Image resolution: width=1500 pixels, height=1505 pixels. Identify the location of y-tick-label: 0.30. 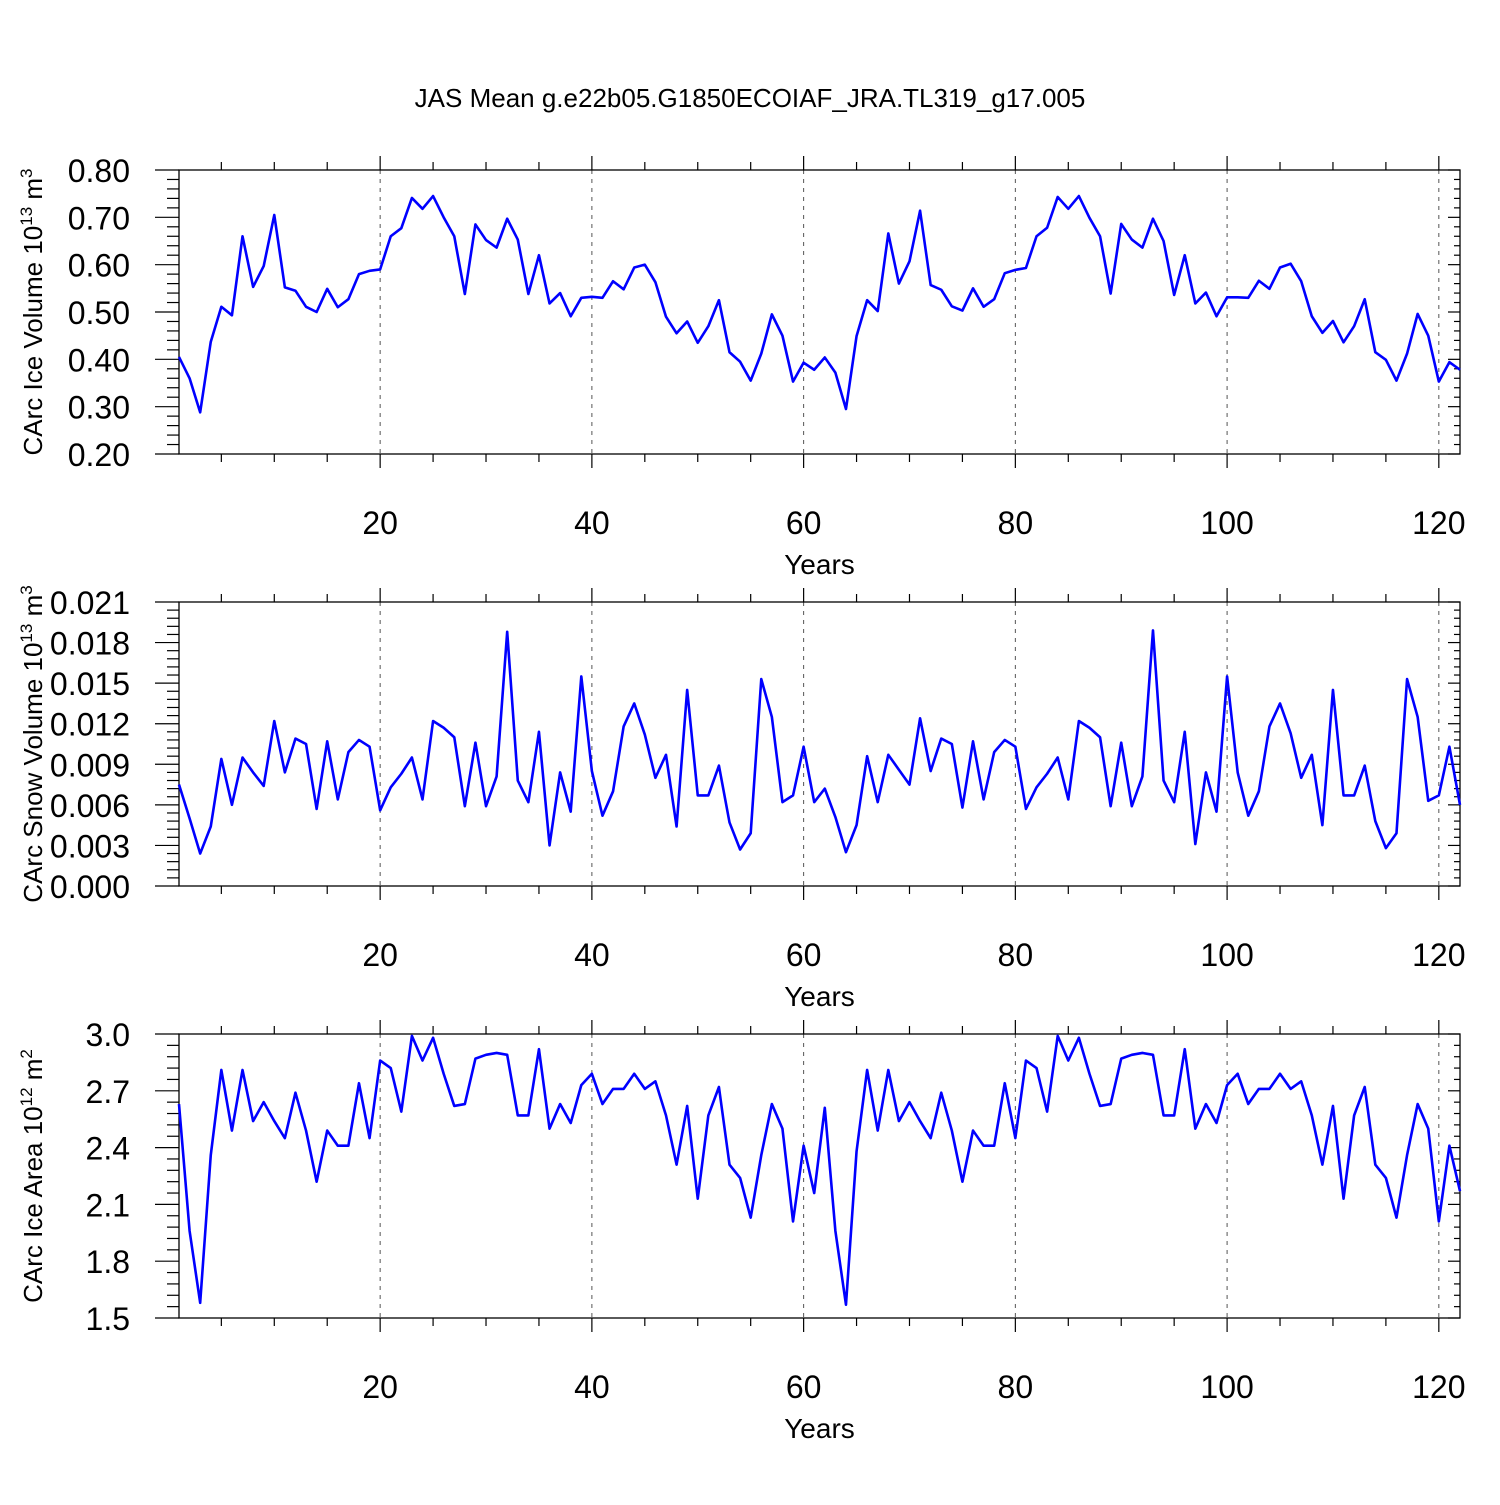
(99, 408).